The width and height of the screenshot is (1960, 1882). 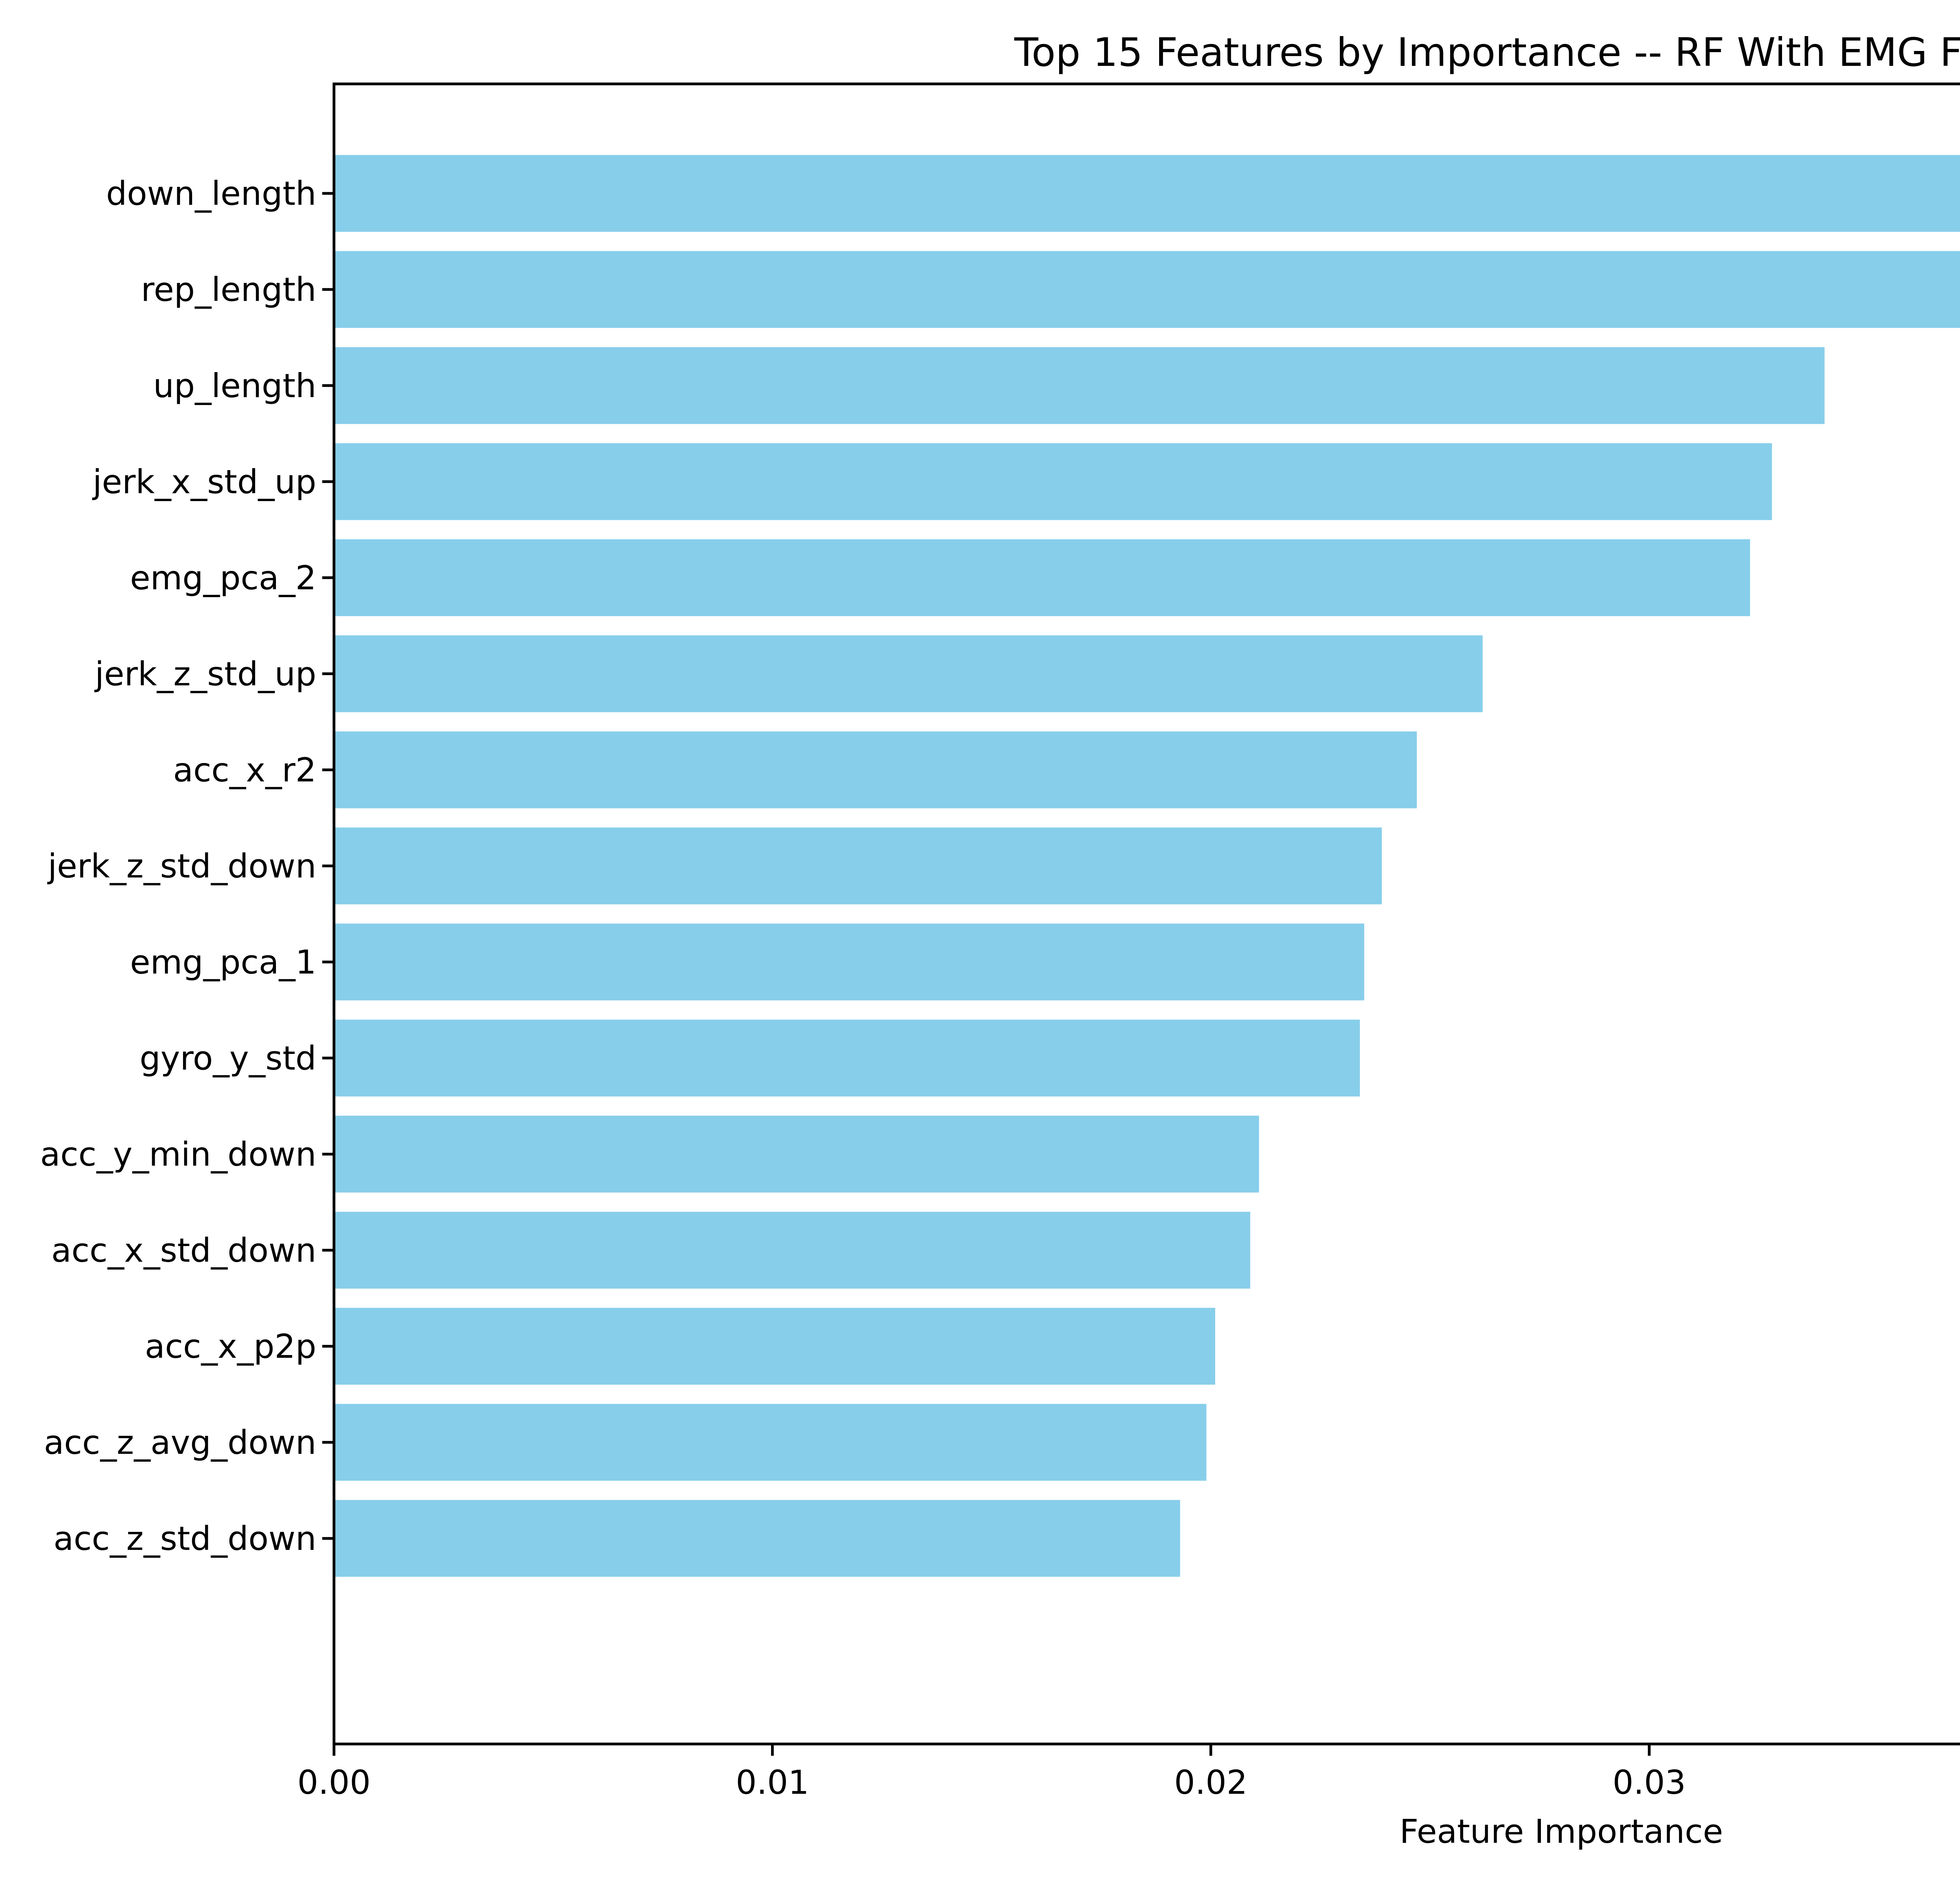 I want to click on y-tick-label: acc_x_p2p, so click(x=230, y=1346).